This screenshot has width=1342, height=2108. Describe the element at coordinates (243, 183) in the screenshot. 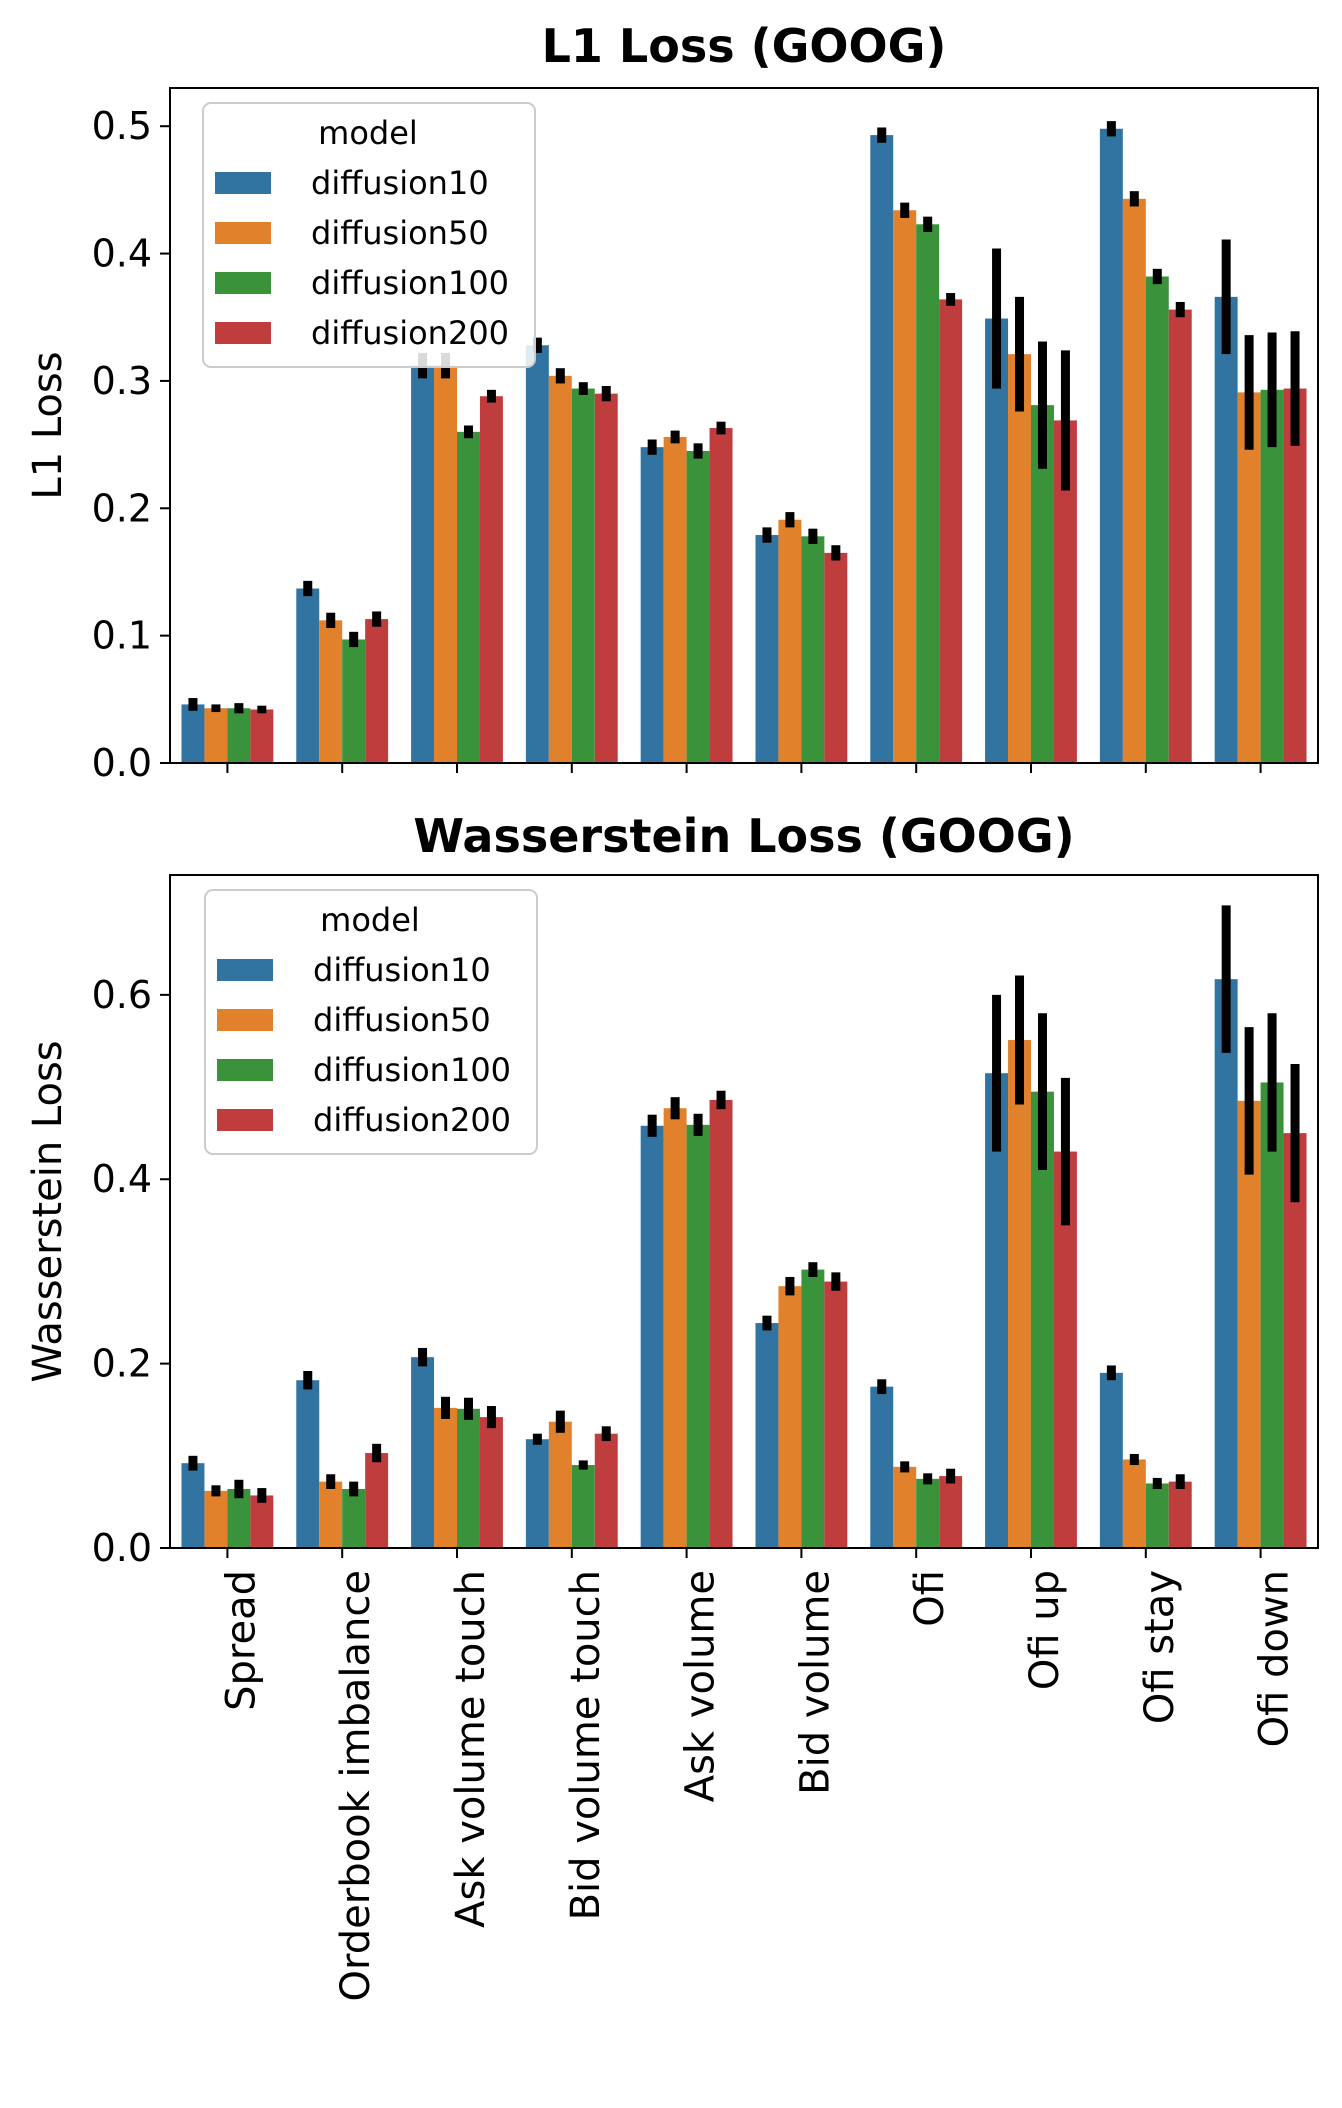

I see `legend-swatch-diffusion10` at that location.